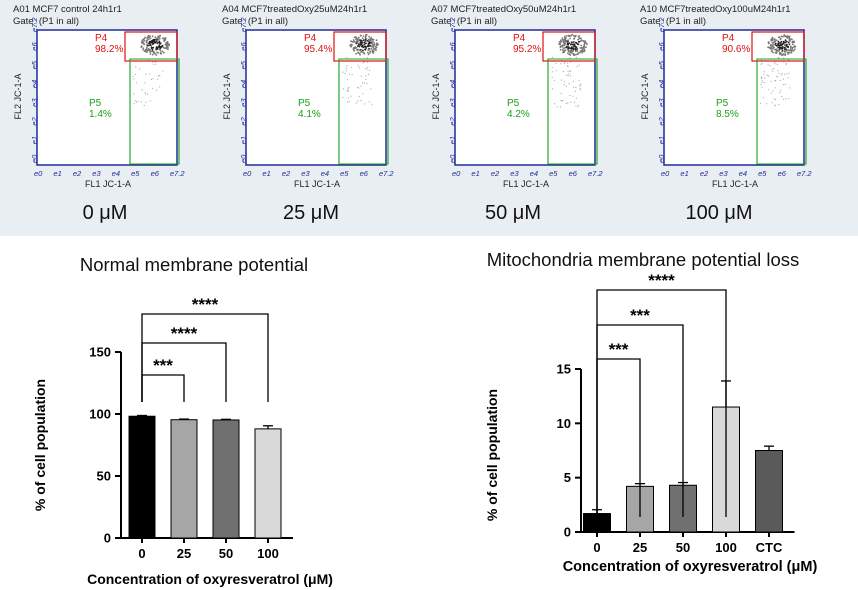 The image size is (858, 590). I want to click on p4-value: 95.2%, so click(527, 49).